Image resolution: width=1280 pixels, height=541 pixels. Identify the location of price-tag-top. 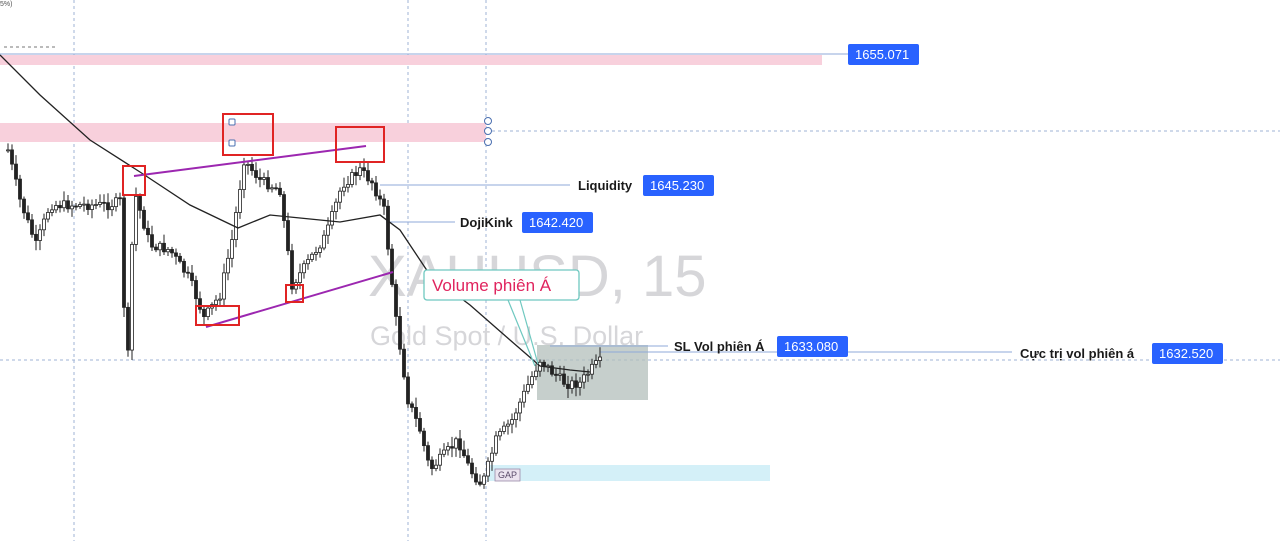
(883, 54).